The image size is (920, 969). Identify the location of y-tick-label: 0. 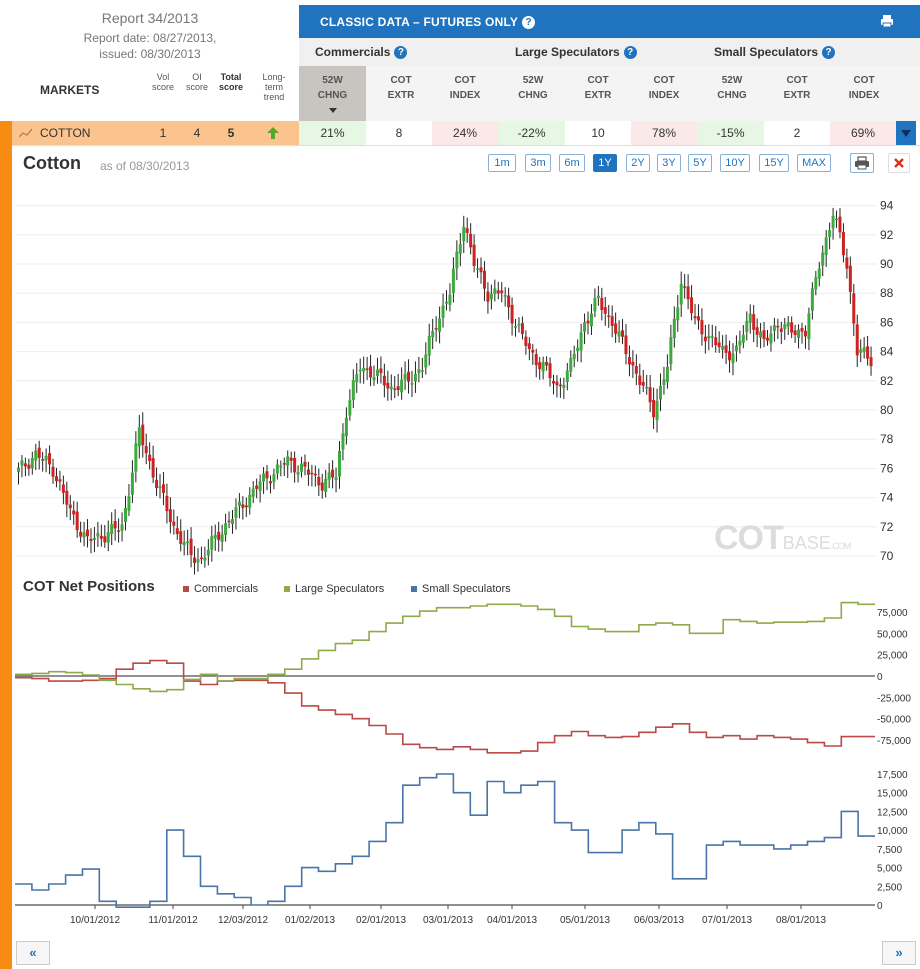
(880, 906).